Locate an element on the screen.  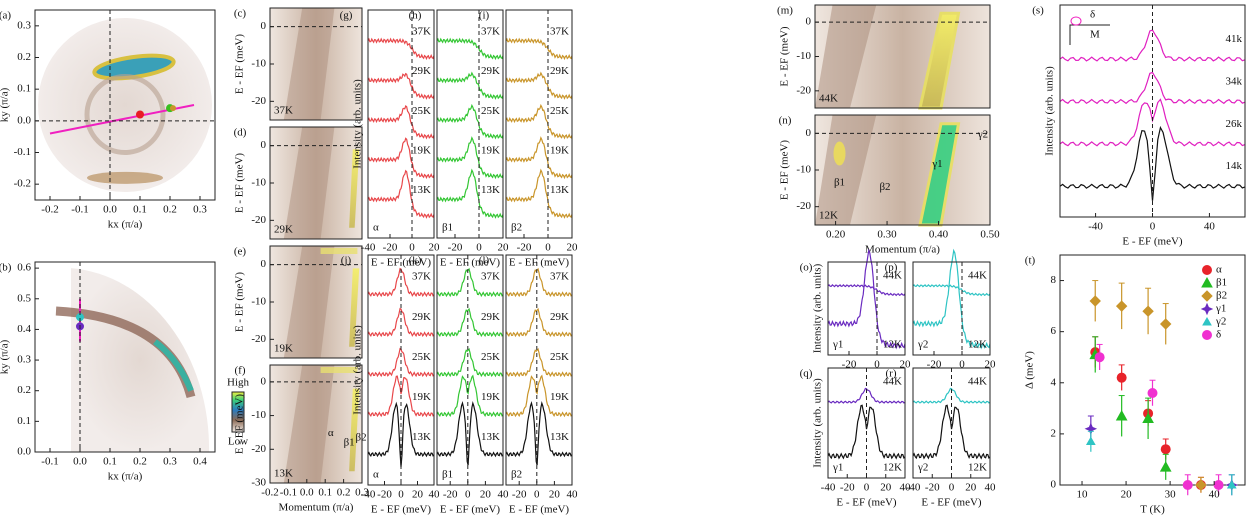
band is located at coordinates (846, 56).